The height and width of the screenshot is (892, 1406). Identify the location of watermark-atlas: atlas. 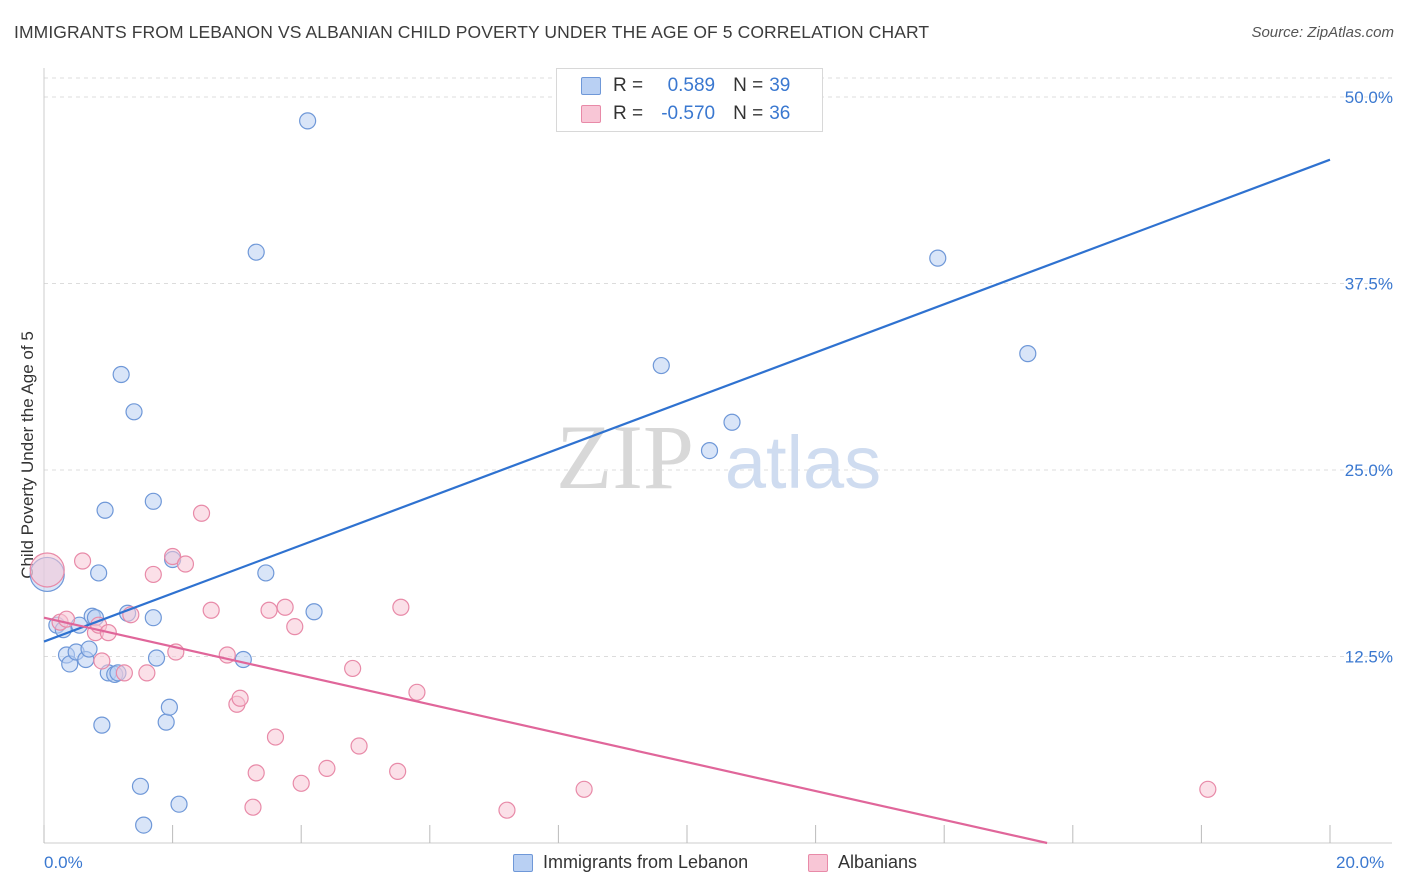
(803, 462).